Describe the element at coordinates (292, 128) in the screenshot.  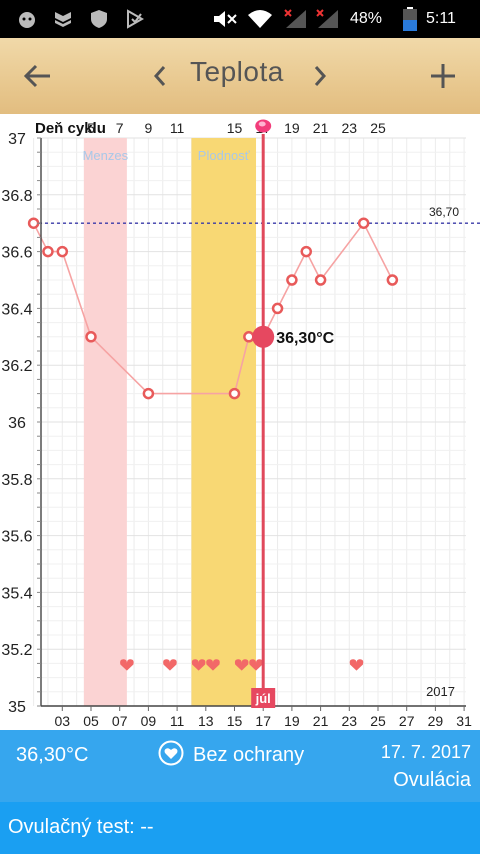
I see `top-tick-label: 19` at that location.